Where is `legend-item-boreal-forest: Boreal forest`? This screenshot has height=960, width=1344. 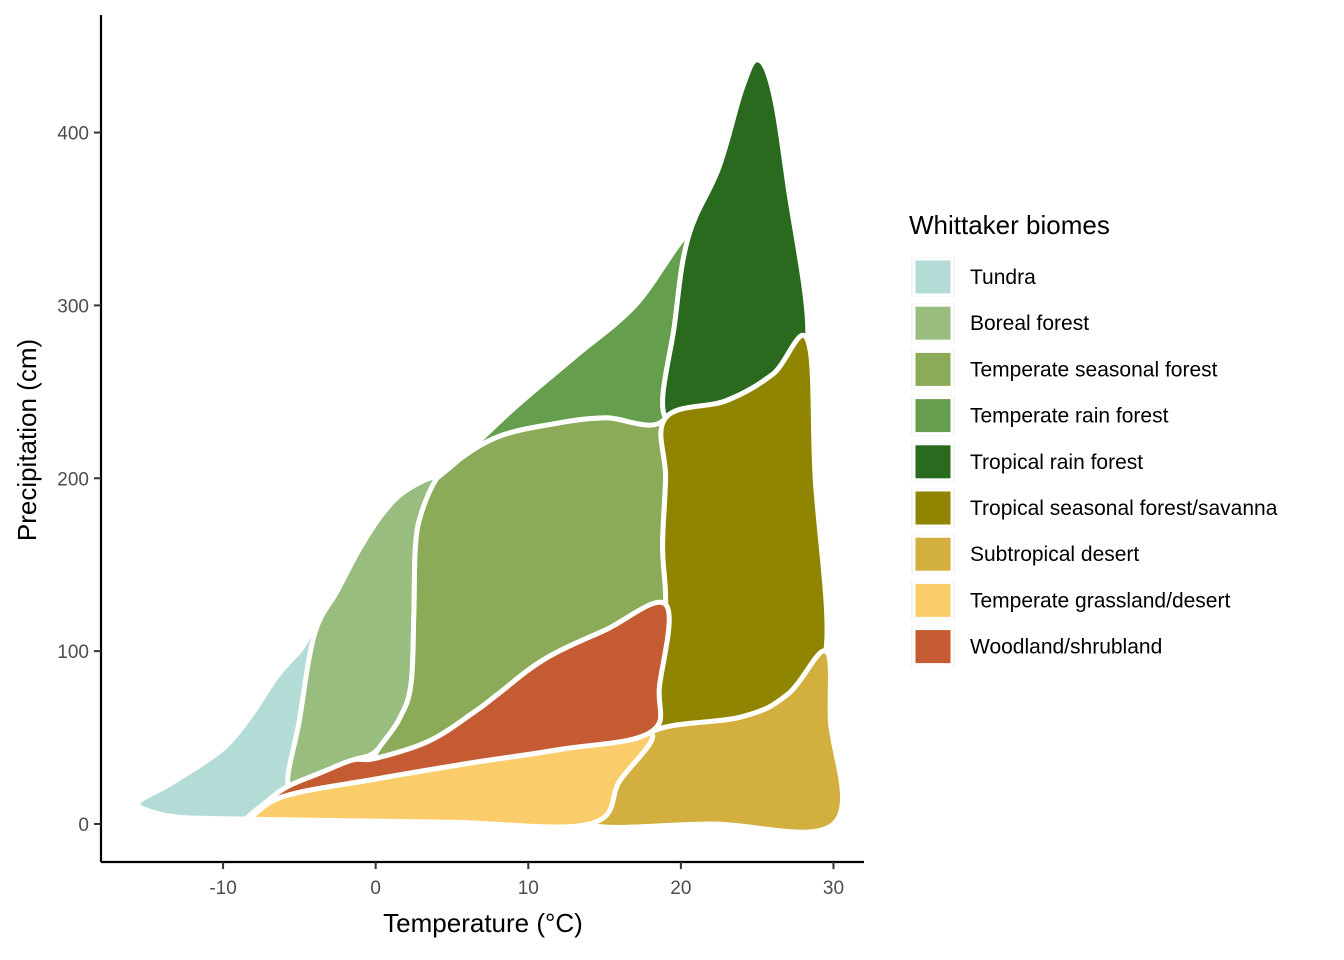
legend-item-boreal-forest: Boreal forest is located at coordinates (1000, 323).